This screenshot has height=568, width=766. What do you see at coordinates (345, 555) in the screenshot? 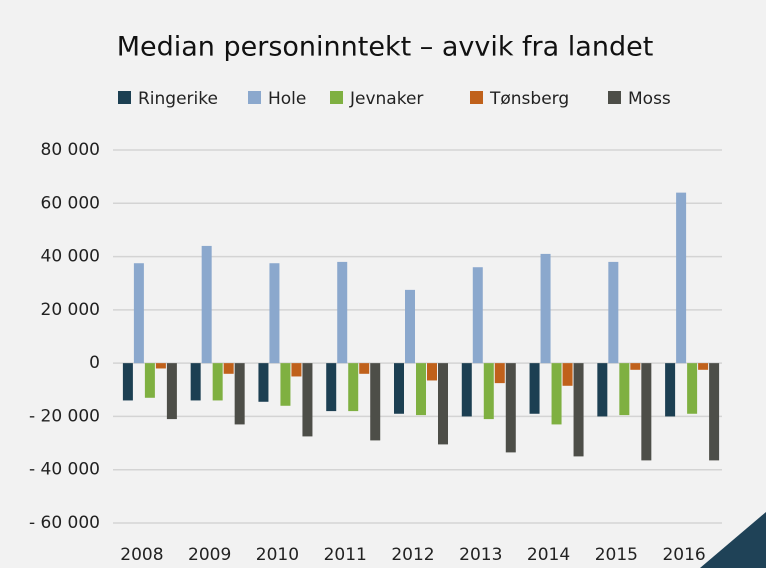
I see `x-tick-label: 2011` at bounding box center [345, 555].